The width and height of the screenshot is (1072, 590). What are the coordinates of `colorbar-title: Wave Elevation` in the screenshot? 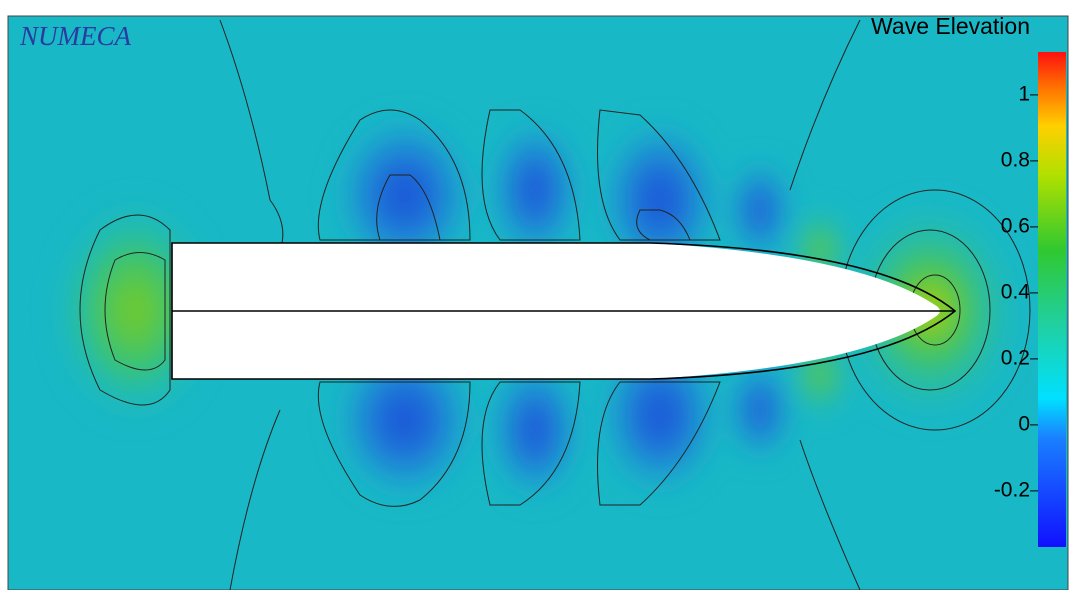 It's located at (950, 26).